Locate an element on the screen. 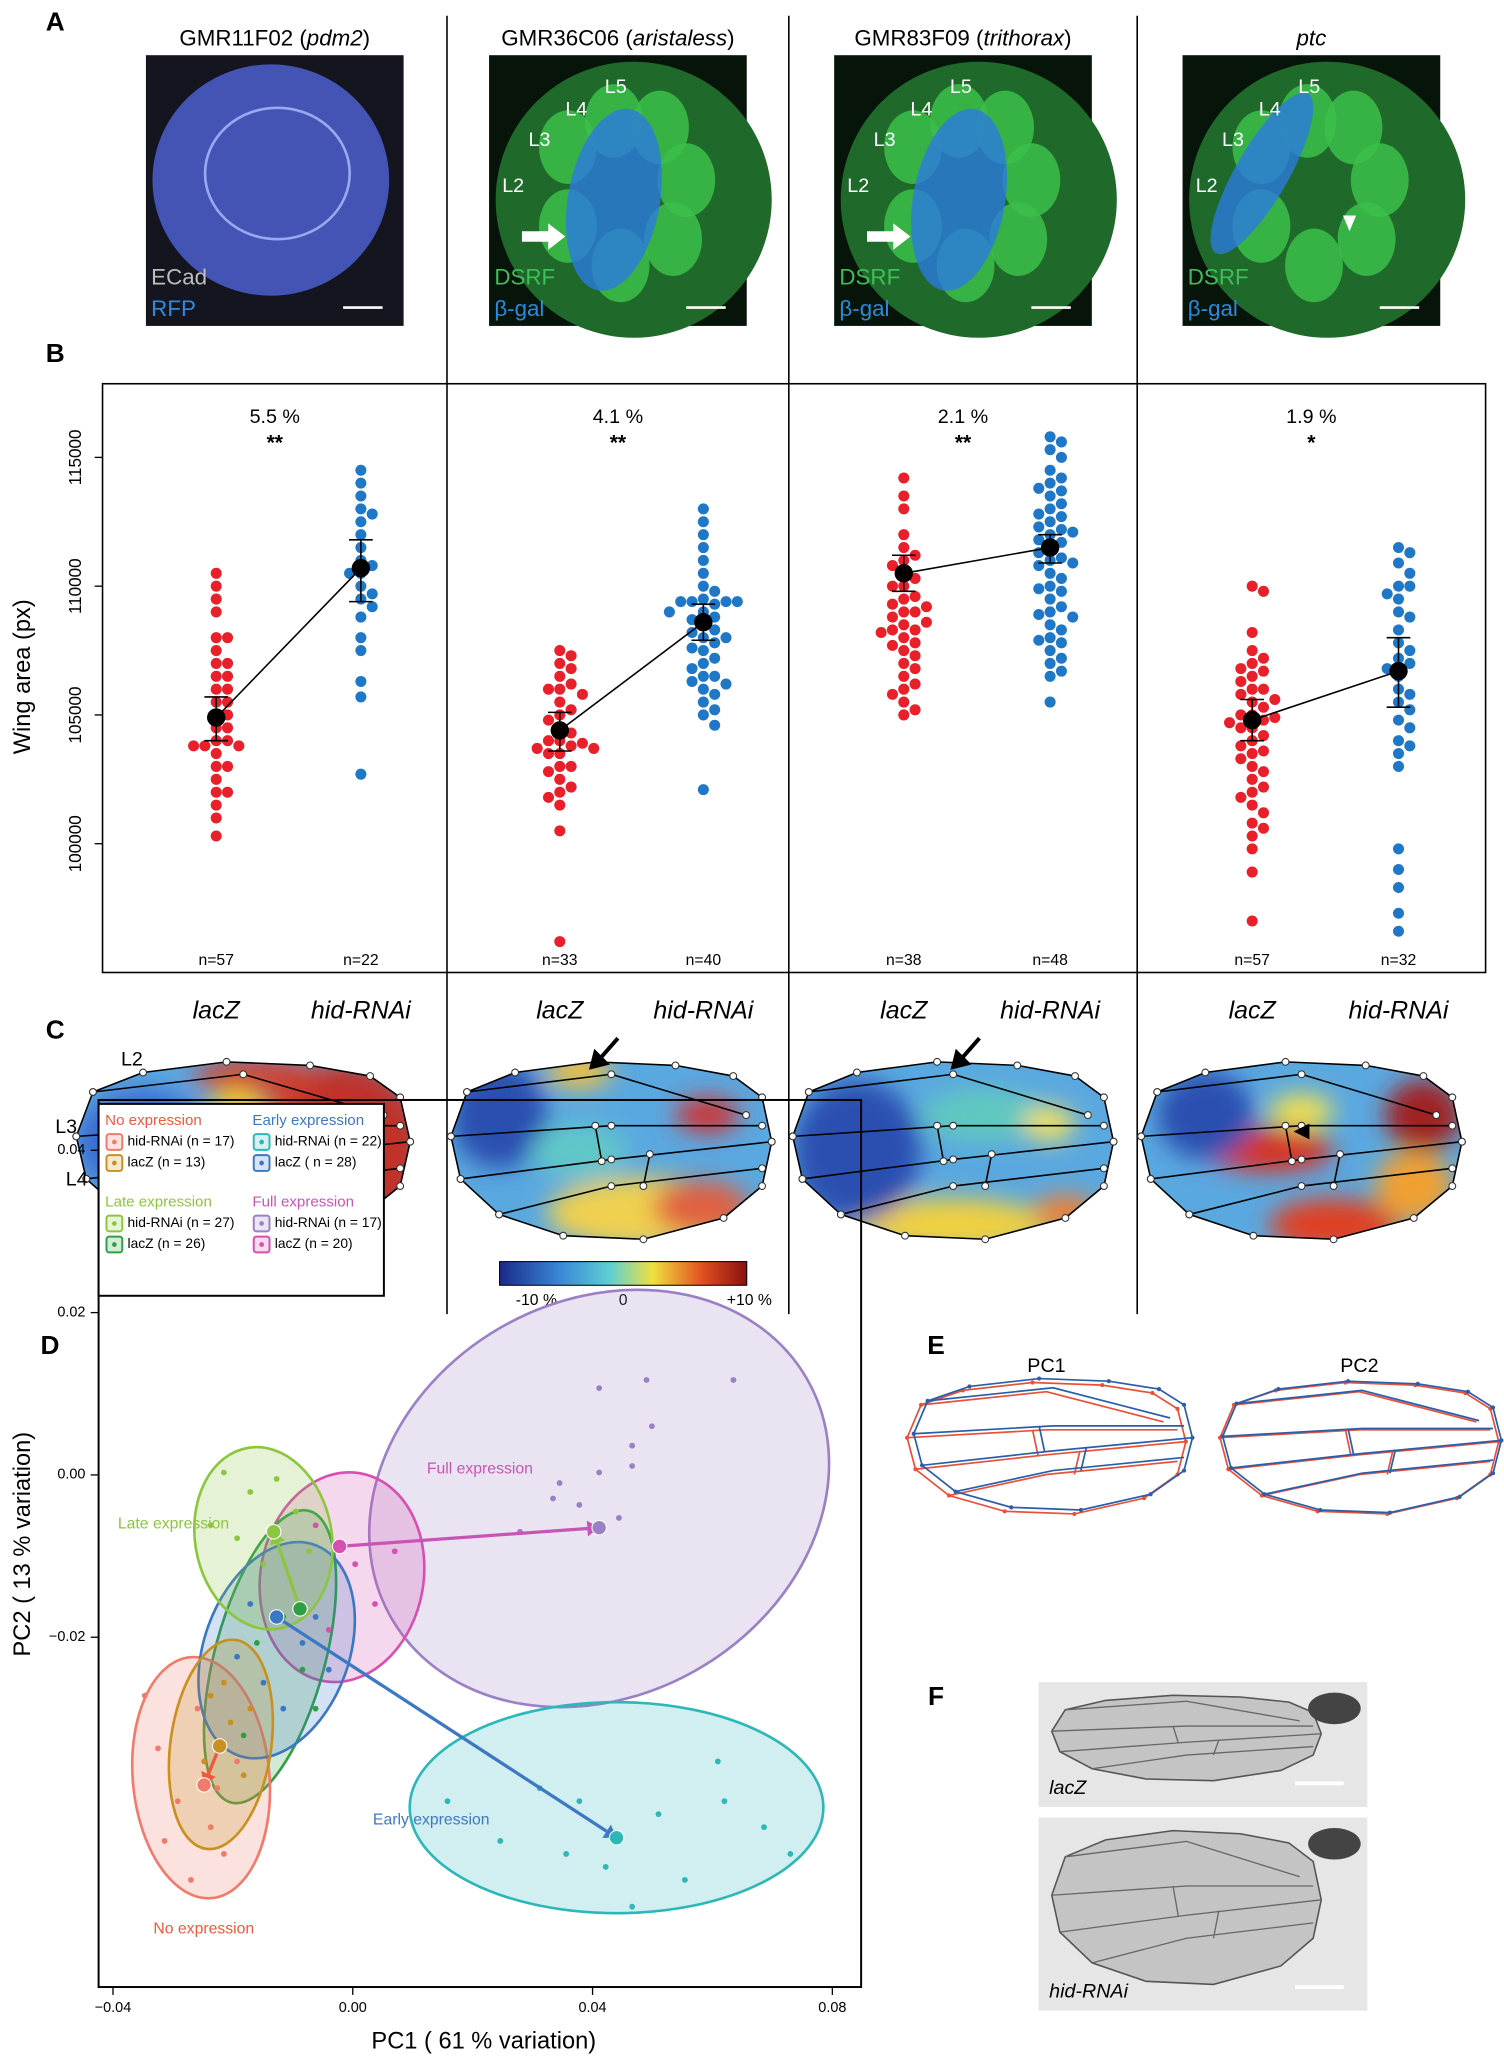 This screenshot has width=1504, height=2058. panel-letter: C is located at coordinates (55, 1030).